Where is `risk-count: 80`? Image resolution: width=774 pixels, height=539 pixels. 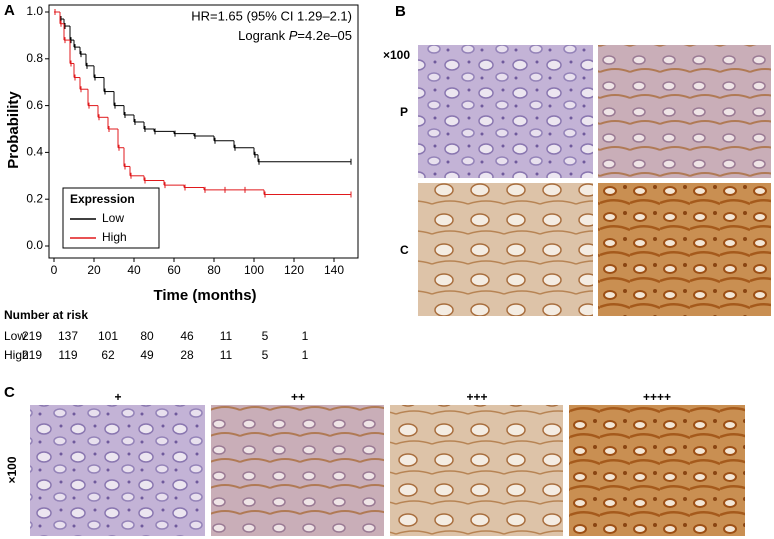
risk-count: 80 is located at coordinates (147, 336).